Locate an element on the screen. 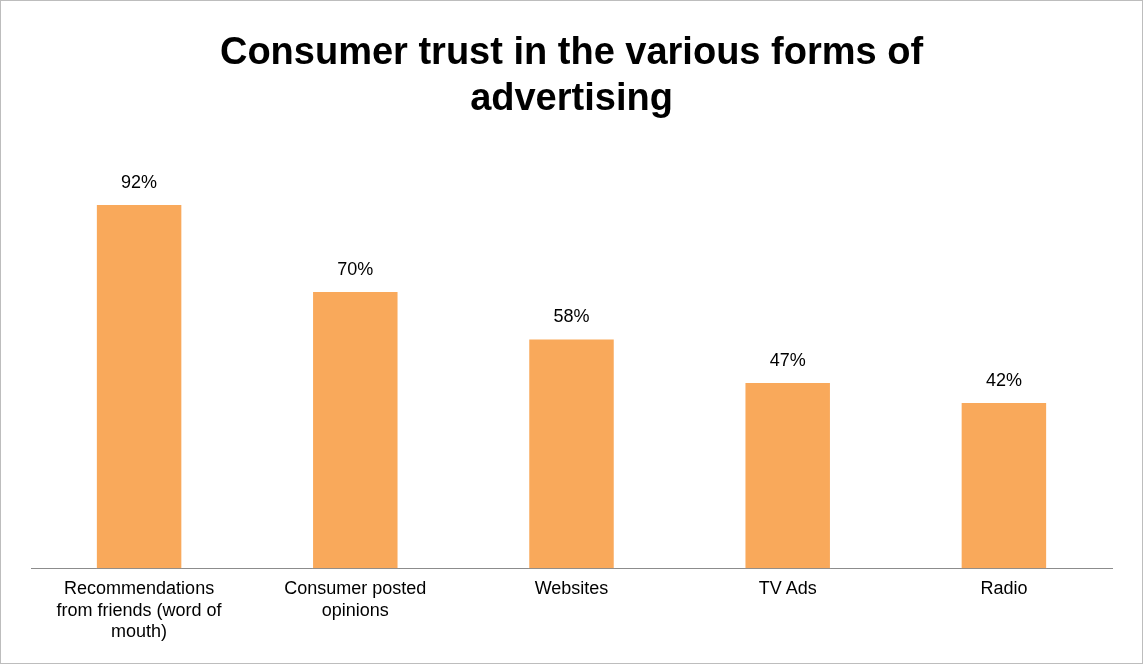 This screenshot has width=1143, height=664. x-tick-label: Consumer posted opinions is located at coordinates (355, 598).